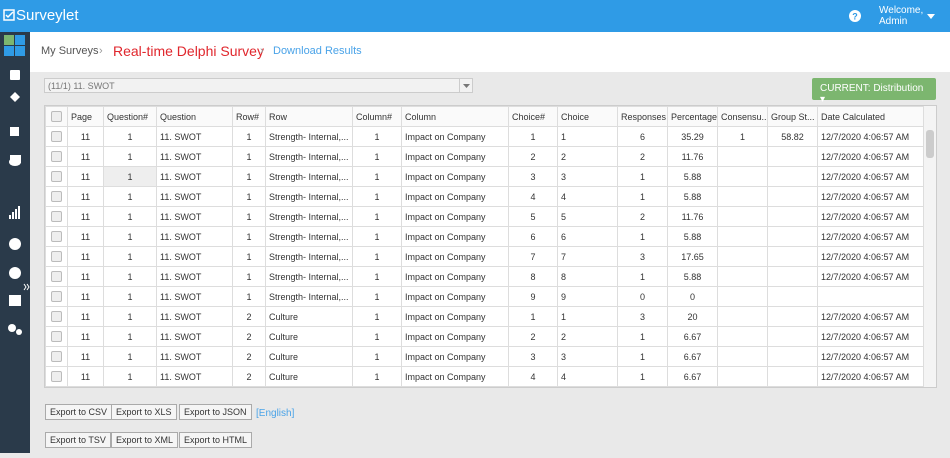 The width and height of the screenshot is (950, 458). Describe the element at coordinates (587, 116) in the screenshot. I see `column-header: Choice` at that location.